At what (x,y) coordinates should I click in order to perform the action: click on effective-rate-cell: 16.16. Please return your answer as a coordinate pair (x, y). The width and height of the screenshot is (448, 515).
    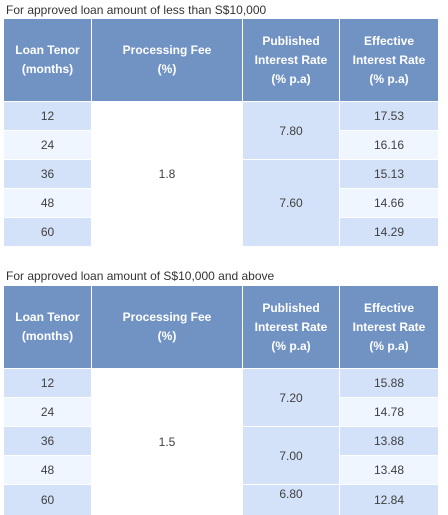
    Looking at the image, I should click on (389, 144).